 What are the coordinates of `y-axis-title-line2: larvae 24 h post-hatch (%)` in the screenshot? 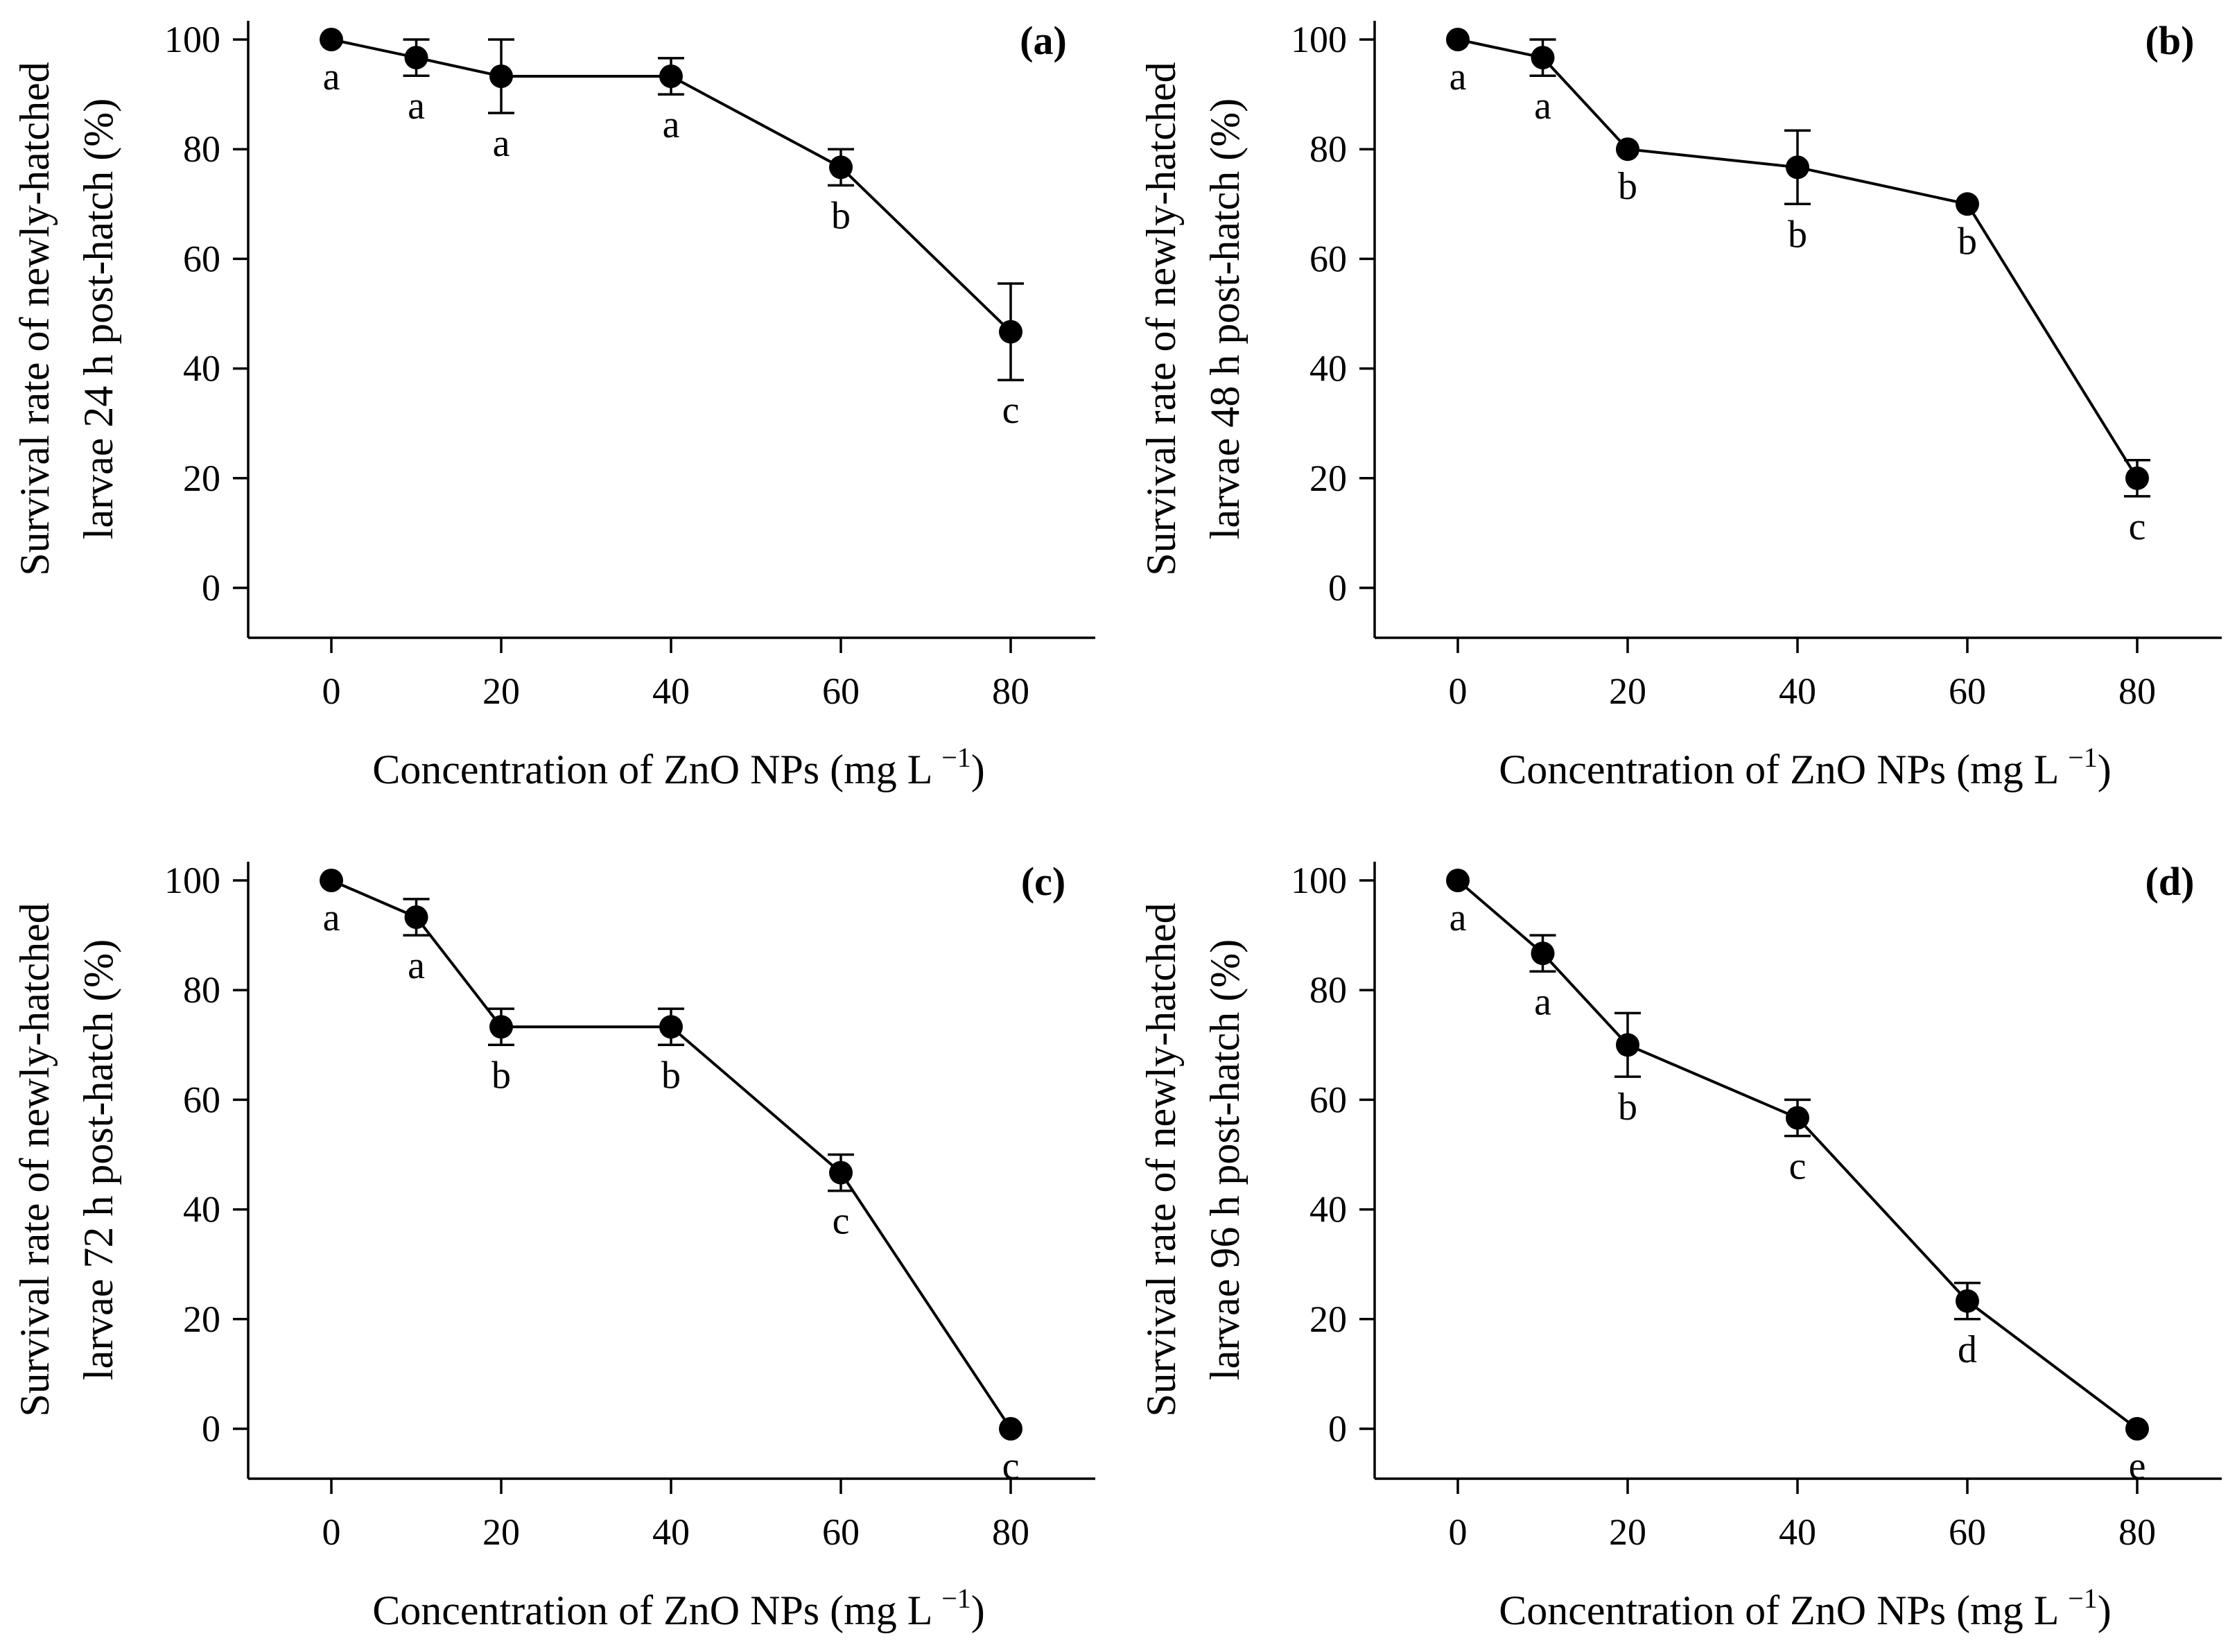 It's located at (98, 318).